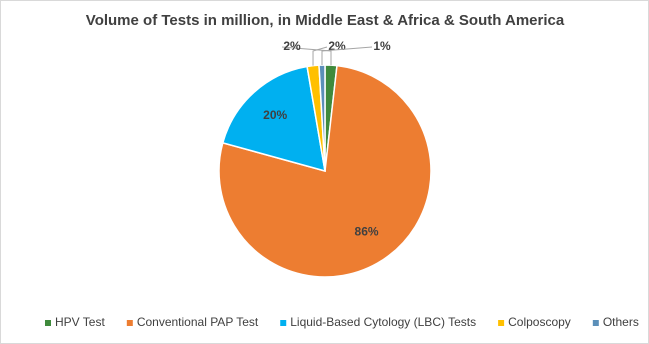  What do you see at coordinates (621, 322) in the screenshot?
I see `legend-label: Others` at bounding box center [621, 322].